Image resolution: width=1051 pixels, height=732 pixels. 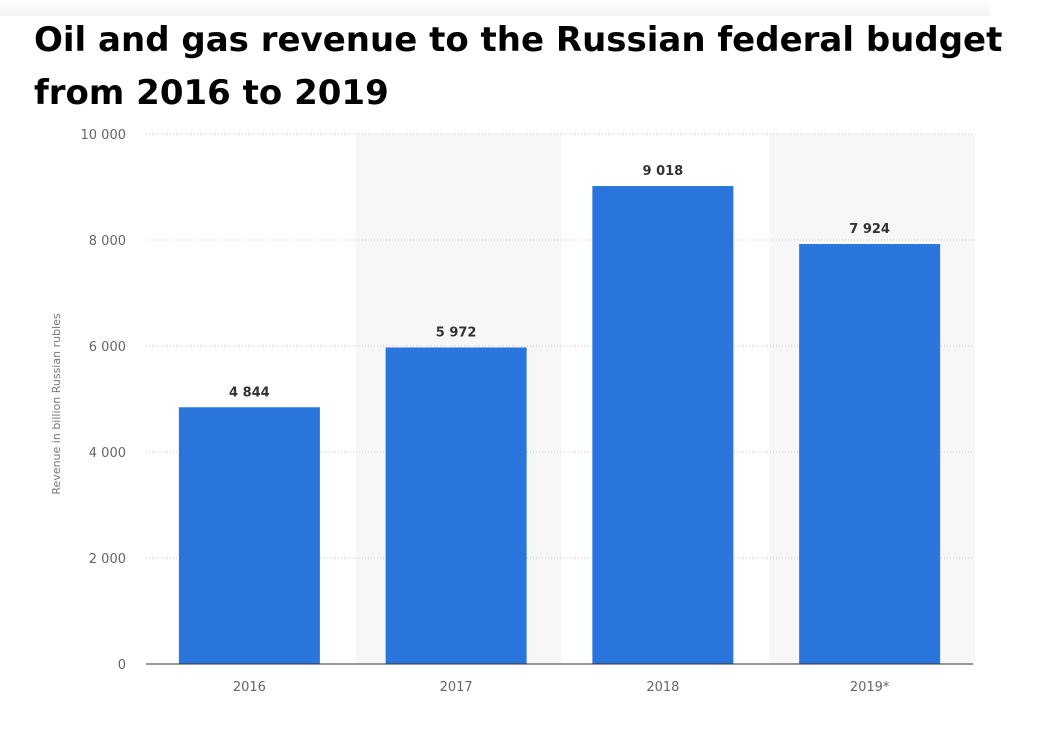 I want to click on x-tick-label: 2017, so click(x=456, y=687).